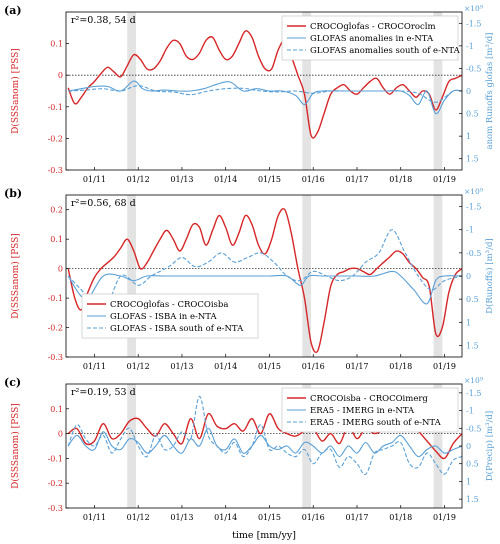 The height and width of the screenshot is (544, 500). What do you see at coordinates (490, 91) in the screenshot?
I see `right-axis-label: anom Runoffs glofas [m³/d]` at bounding box center [490, 91].